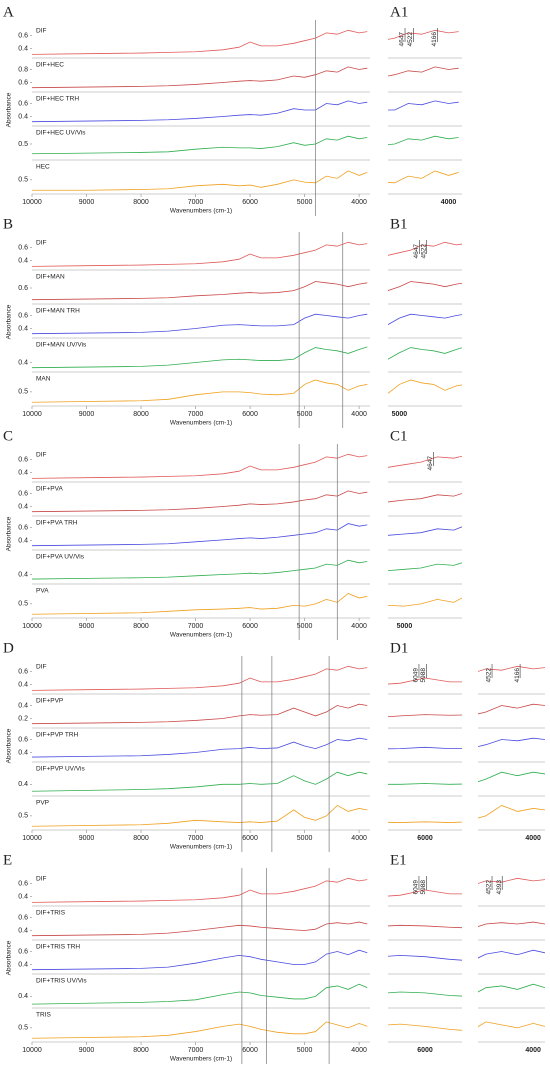 The width and height of the screenshot is (550, 1071). Describe the element at coordinates (517, 675) in the screenshot. I see `annotation-label: 4166` at that location.